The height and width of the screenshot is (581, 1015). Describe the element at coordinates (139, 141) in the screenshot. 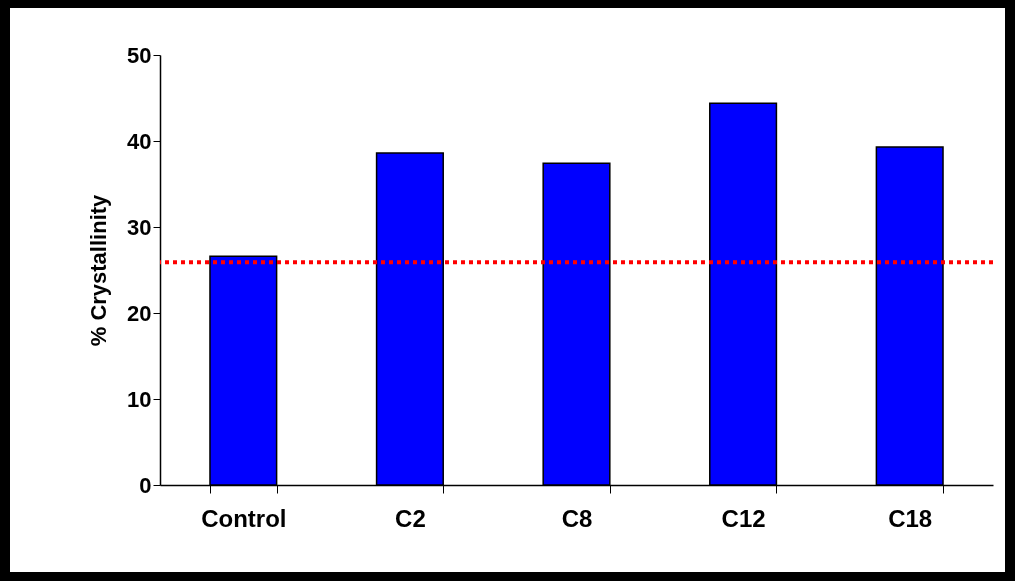

I see `y-tick-label: 40` at that location.